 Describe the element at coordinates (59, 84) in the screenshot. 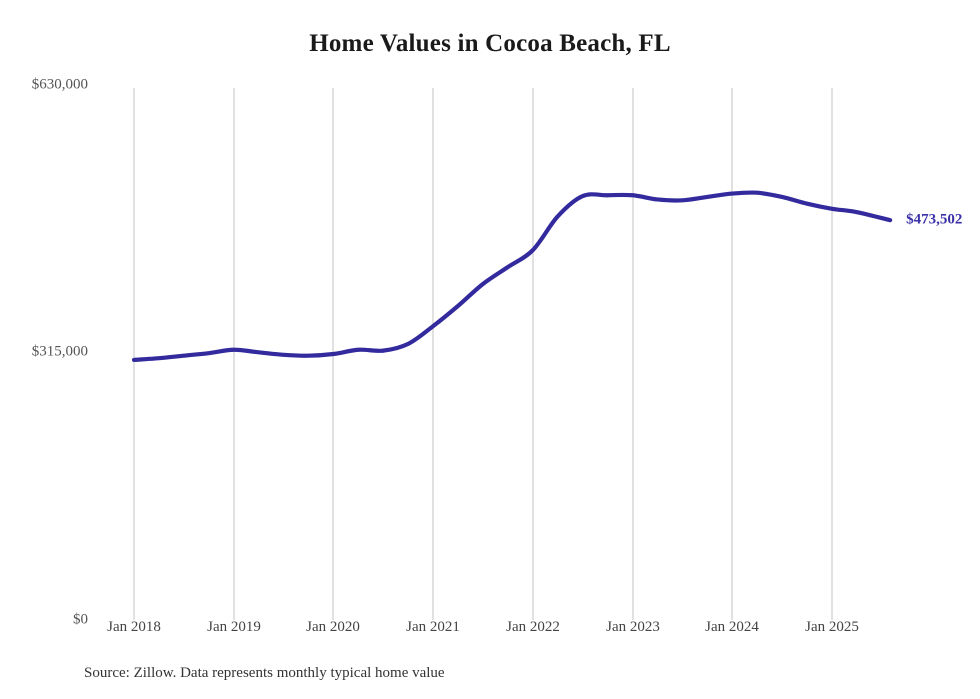

I see `y-tick-label-630000: $630,000` at that location.